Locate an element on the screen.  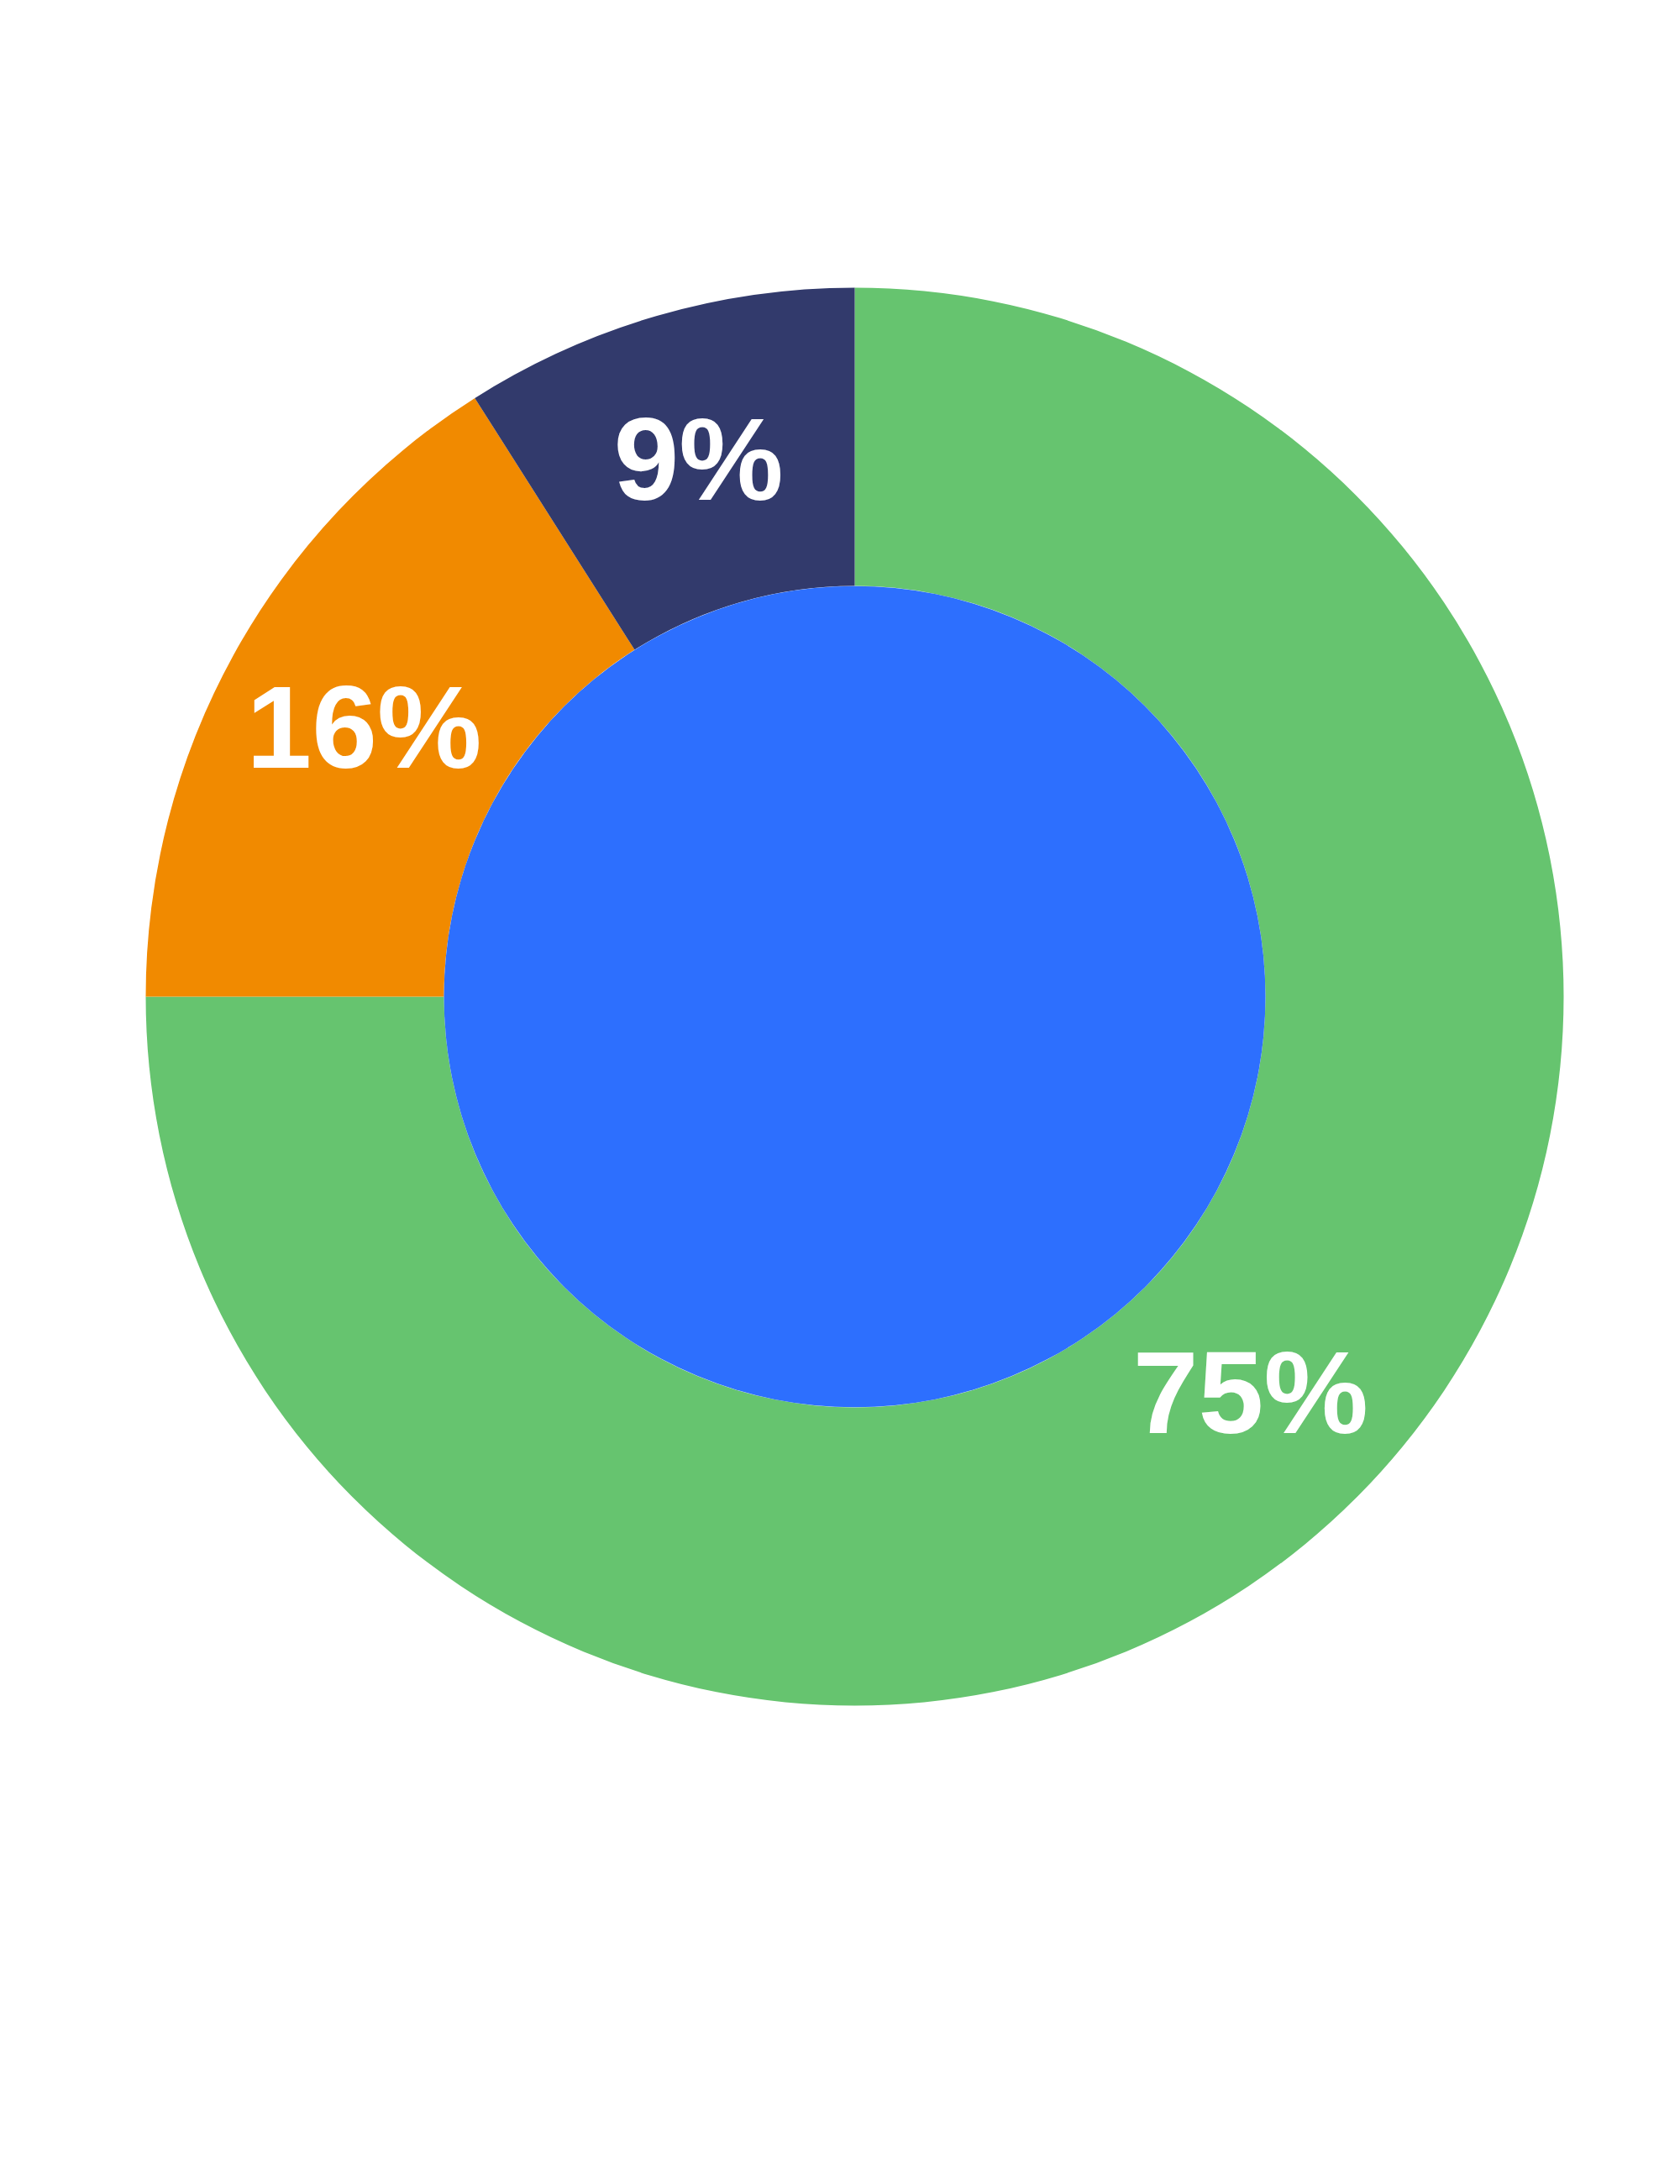
data-label: 75% is located at coordinates (1250, 1392).